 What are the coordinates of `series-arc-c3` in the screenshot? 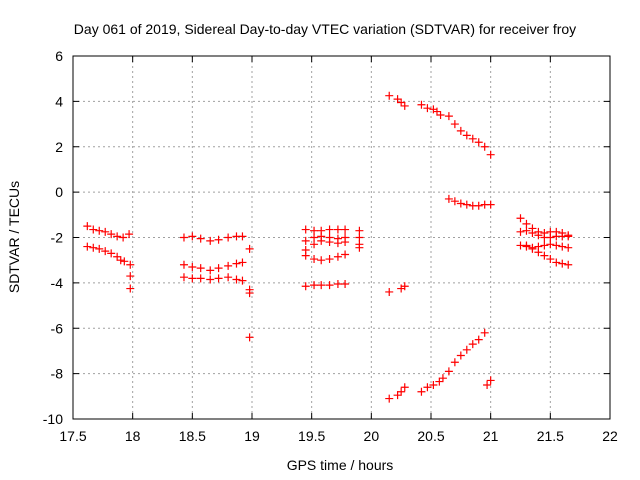 It's located at (325, 245).